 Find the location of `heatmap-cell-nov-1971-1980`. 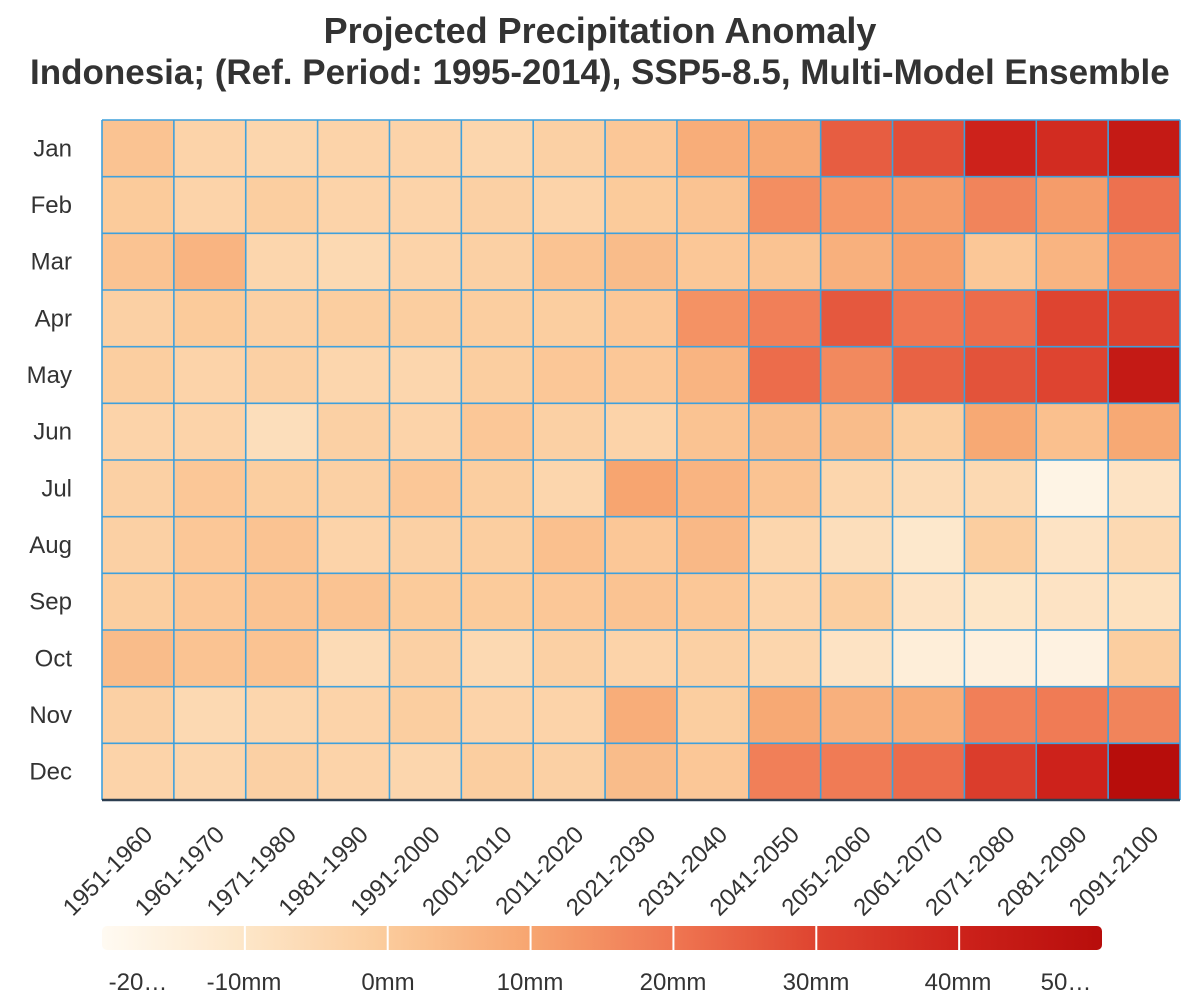

heatmap-cell-nov-1971-1980 is located at coordinates (281, 715).